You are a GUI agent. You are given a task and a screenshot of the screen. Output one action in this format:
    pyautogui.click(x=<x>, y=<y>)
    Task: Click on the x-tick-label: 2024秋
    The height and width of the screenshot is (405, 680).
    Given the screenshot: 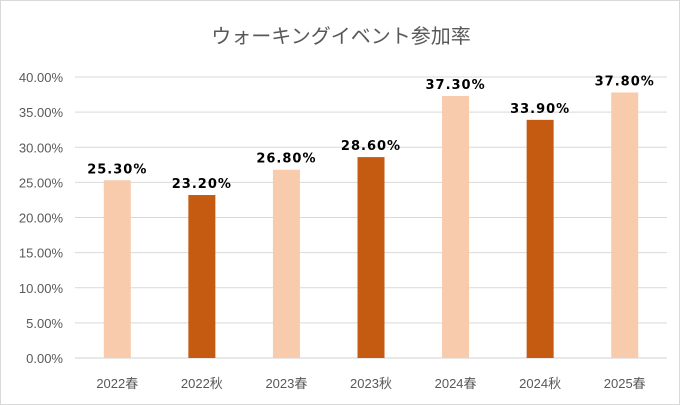 What is the action you would take?
    pyautogui.click(x=540, y=383)
    